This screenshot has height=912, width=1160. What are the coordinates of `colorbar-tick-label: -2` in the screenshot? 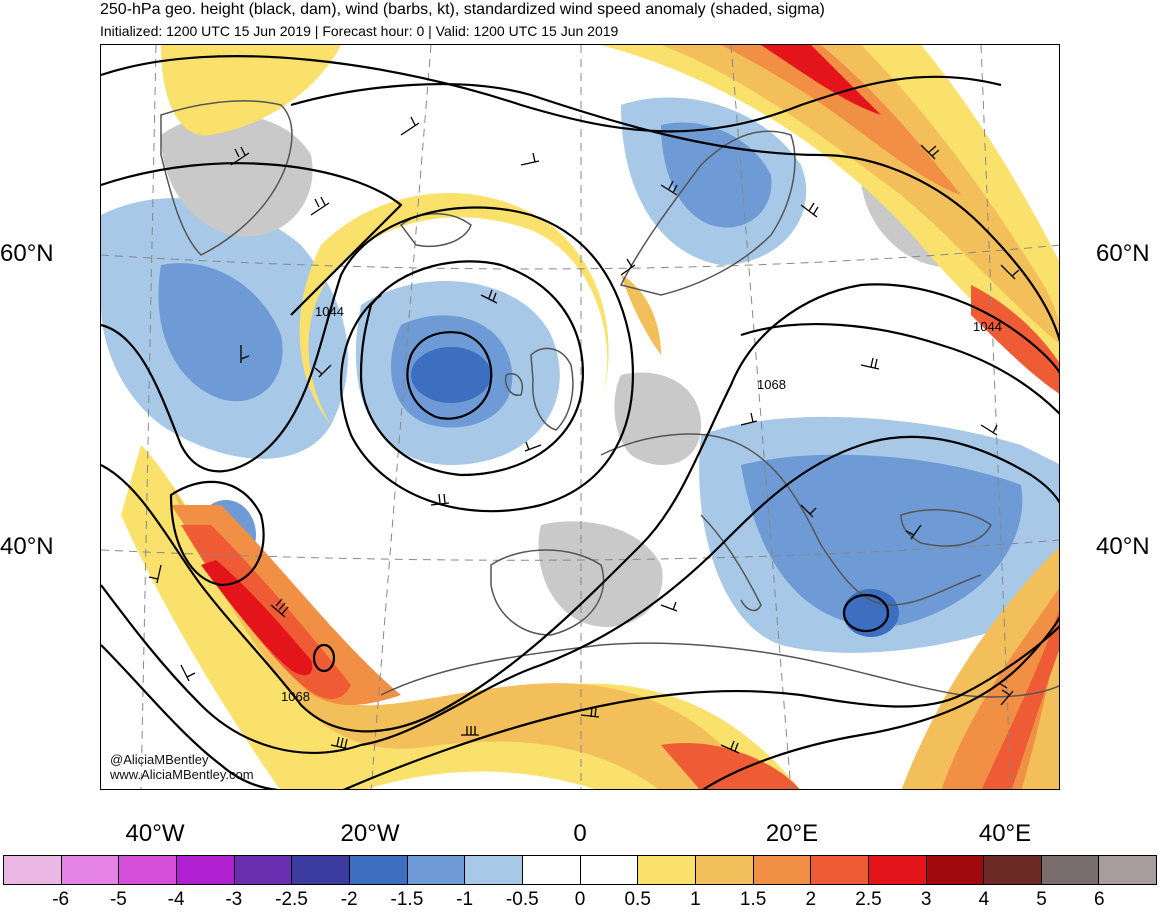 It's located at (349, 899).